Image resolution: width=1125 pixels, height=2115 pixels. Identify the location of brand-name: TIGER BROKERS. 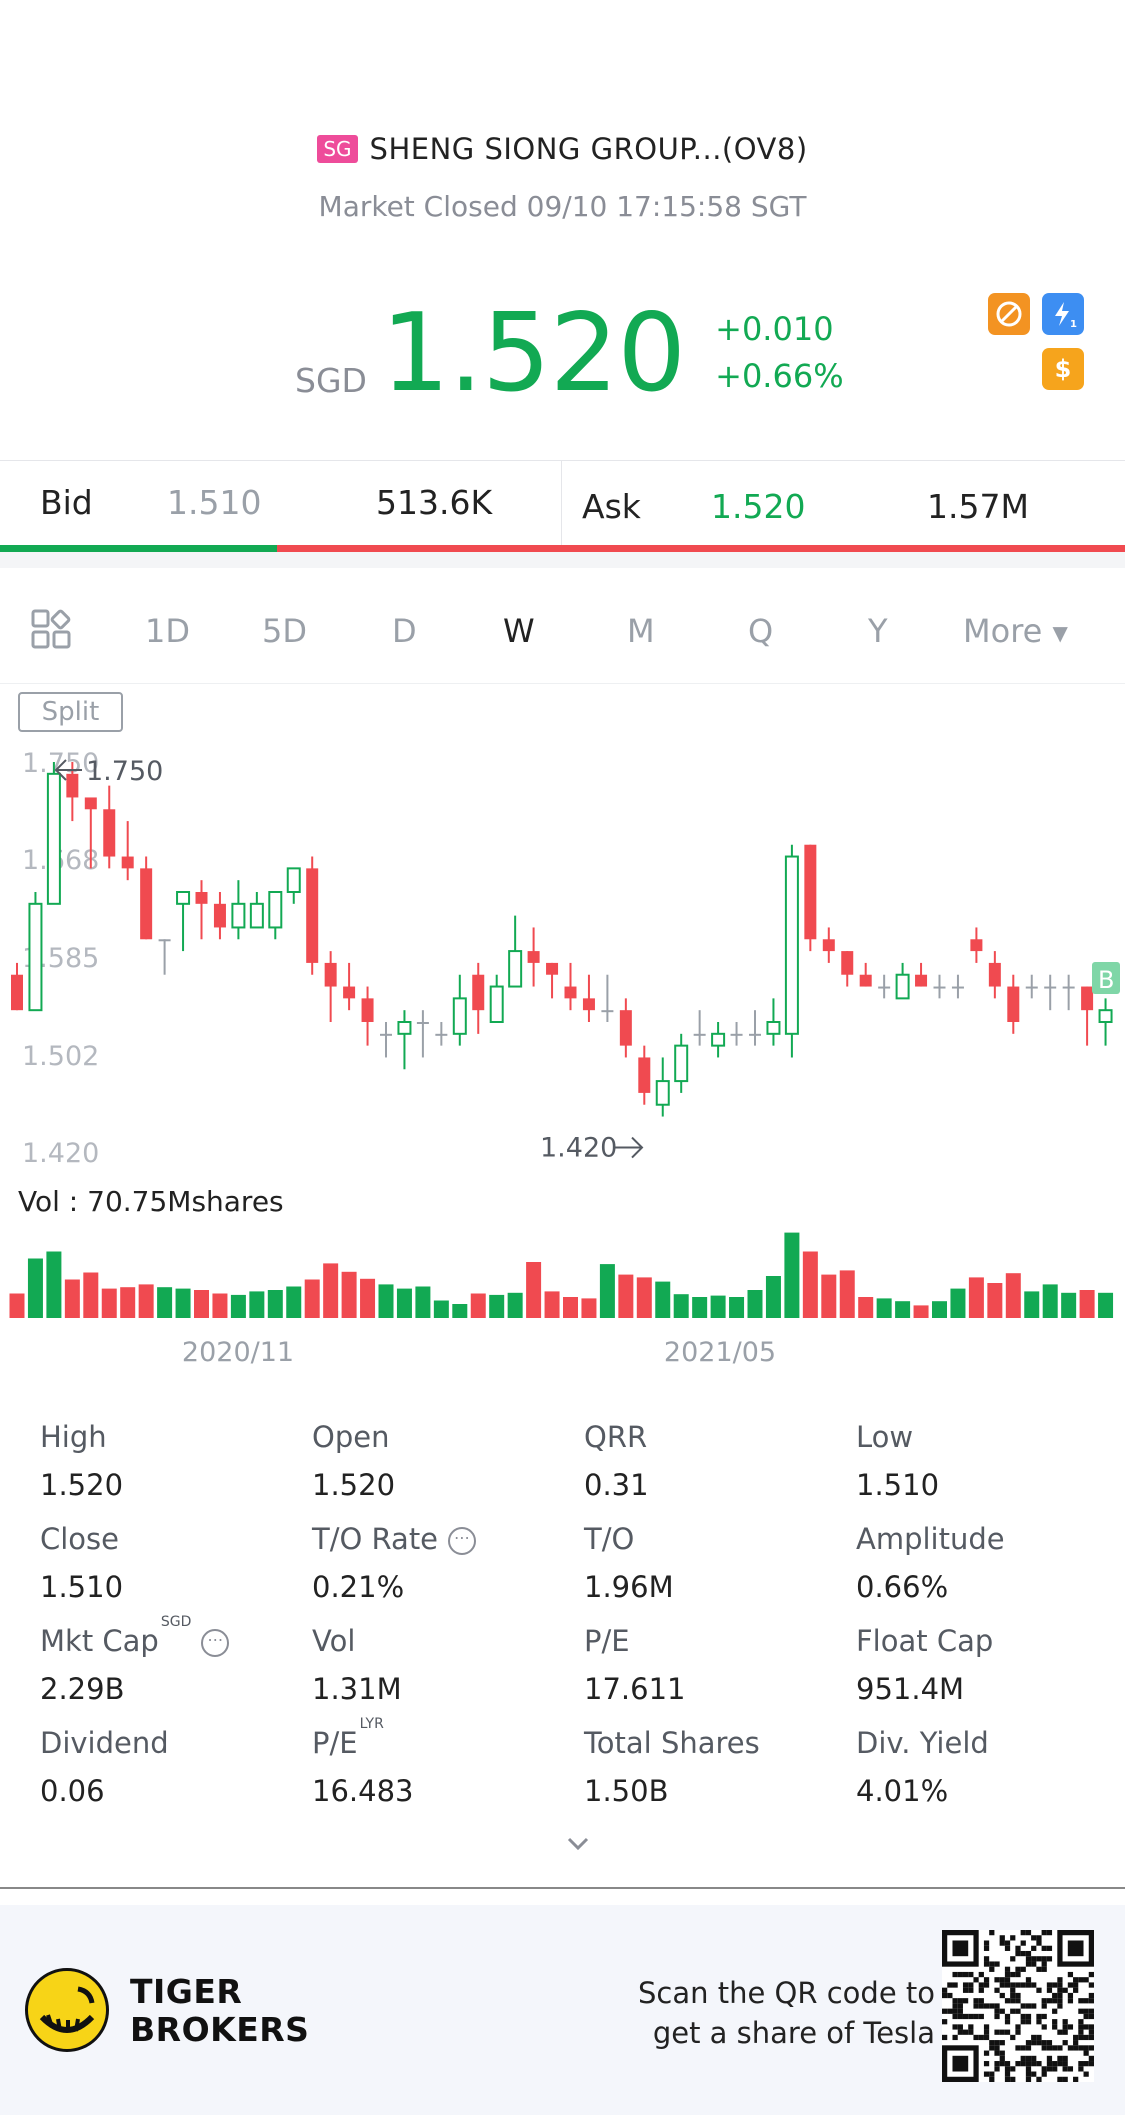
(219, 2011).